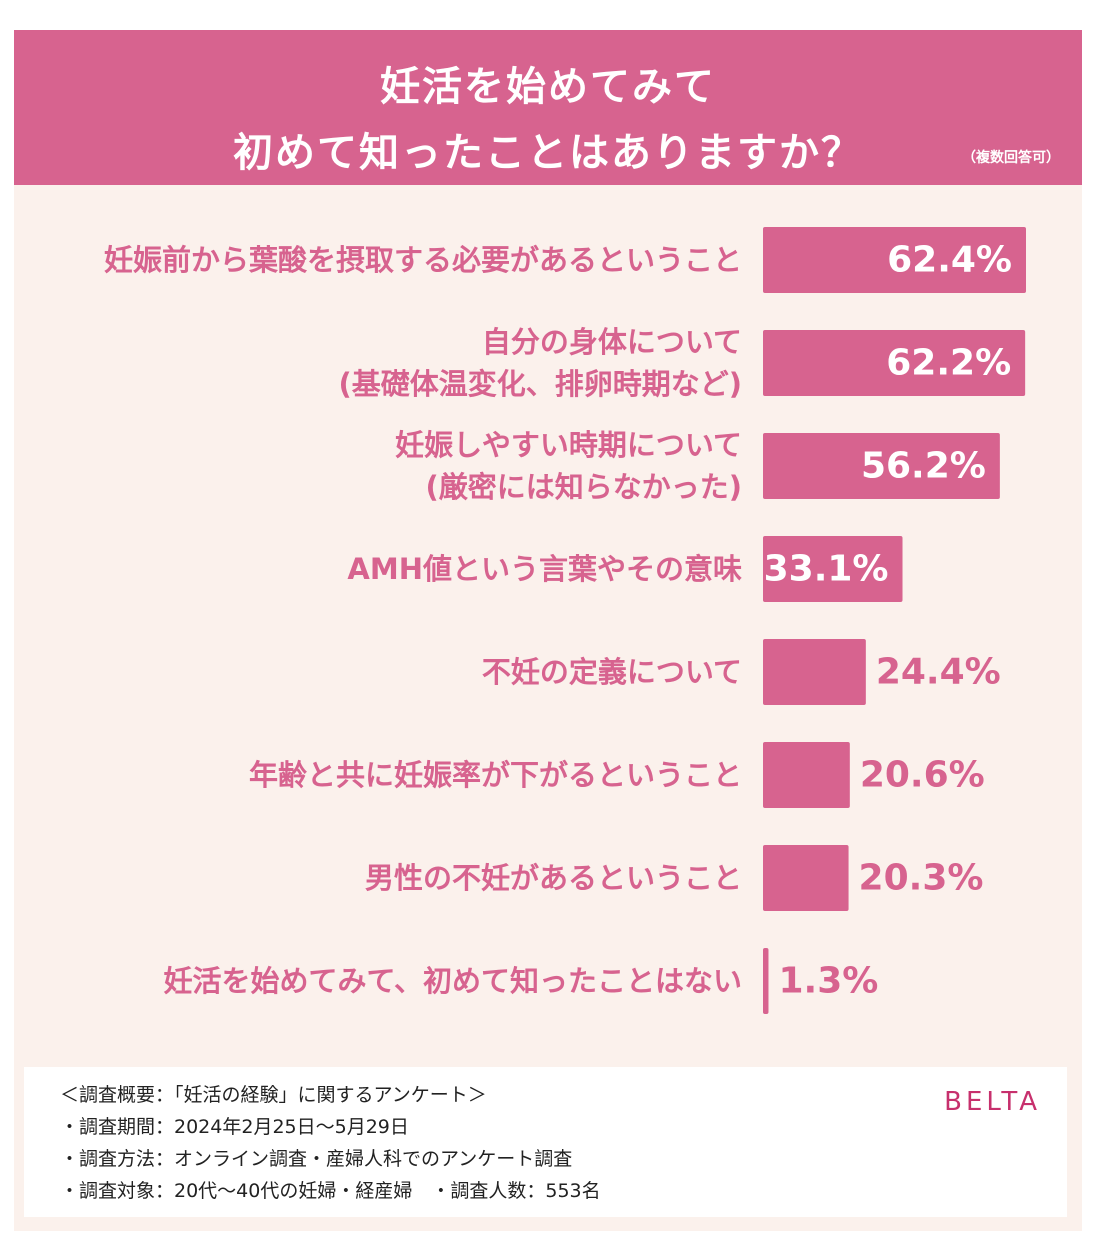 The width and height of the screenshot is (1109, 1242). I want to click on value-label: 62.4%, so click(949, 260).